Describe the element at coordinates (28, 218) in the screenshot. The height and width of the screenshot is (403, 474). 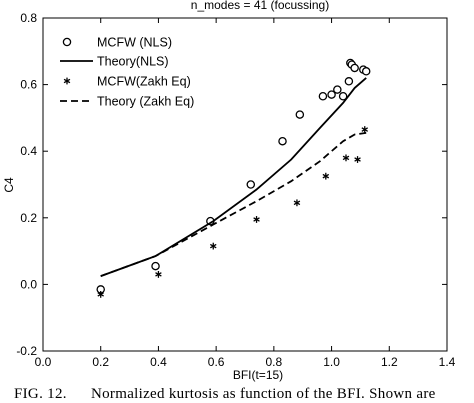
I see `y-tick-label: 0.2` at that location.